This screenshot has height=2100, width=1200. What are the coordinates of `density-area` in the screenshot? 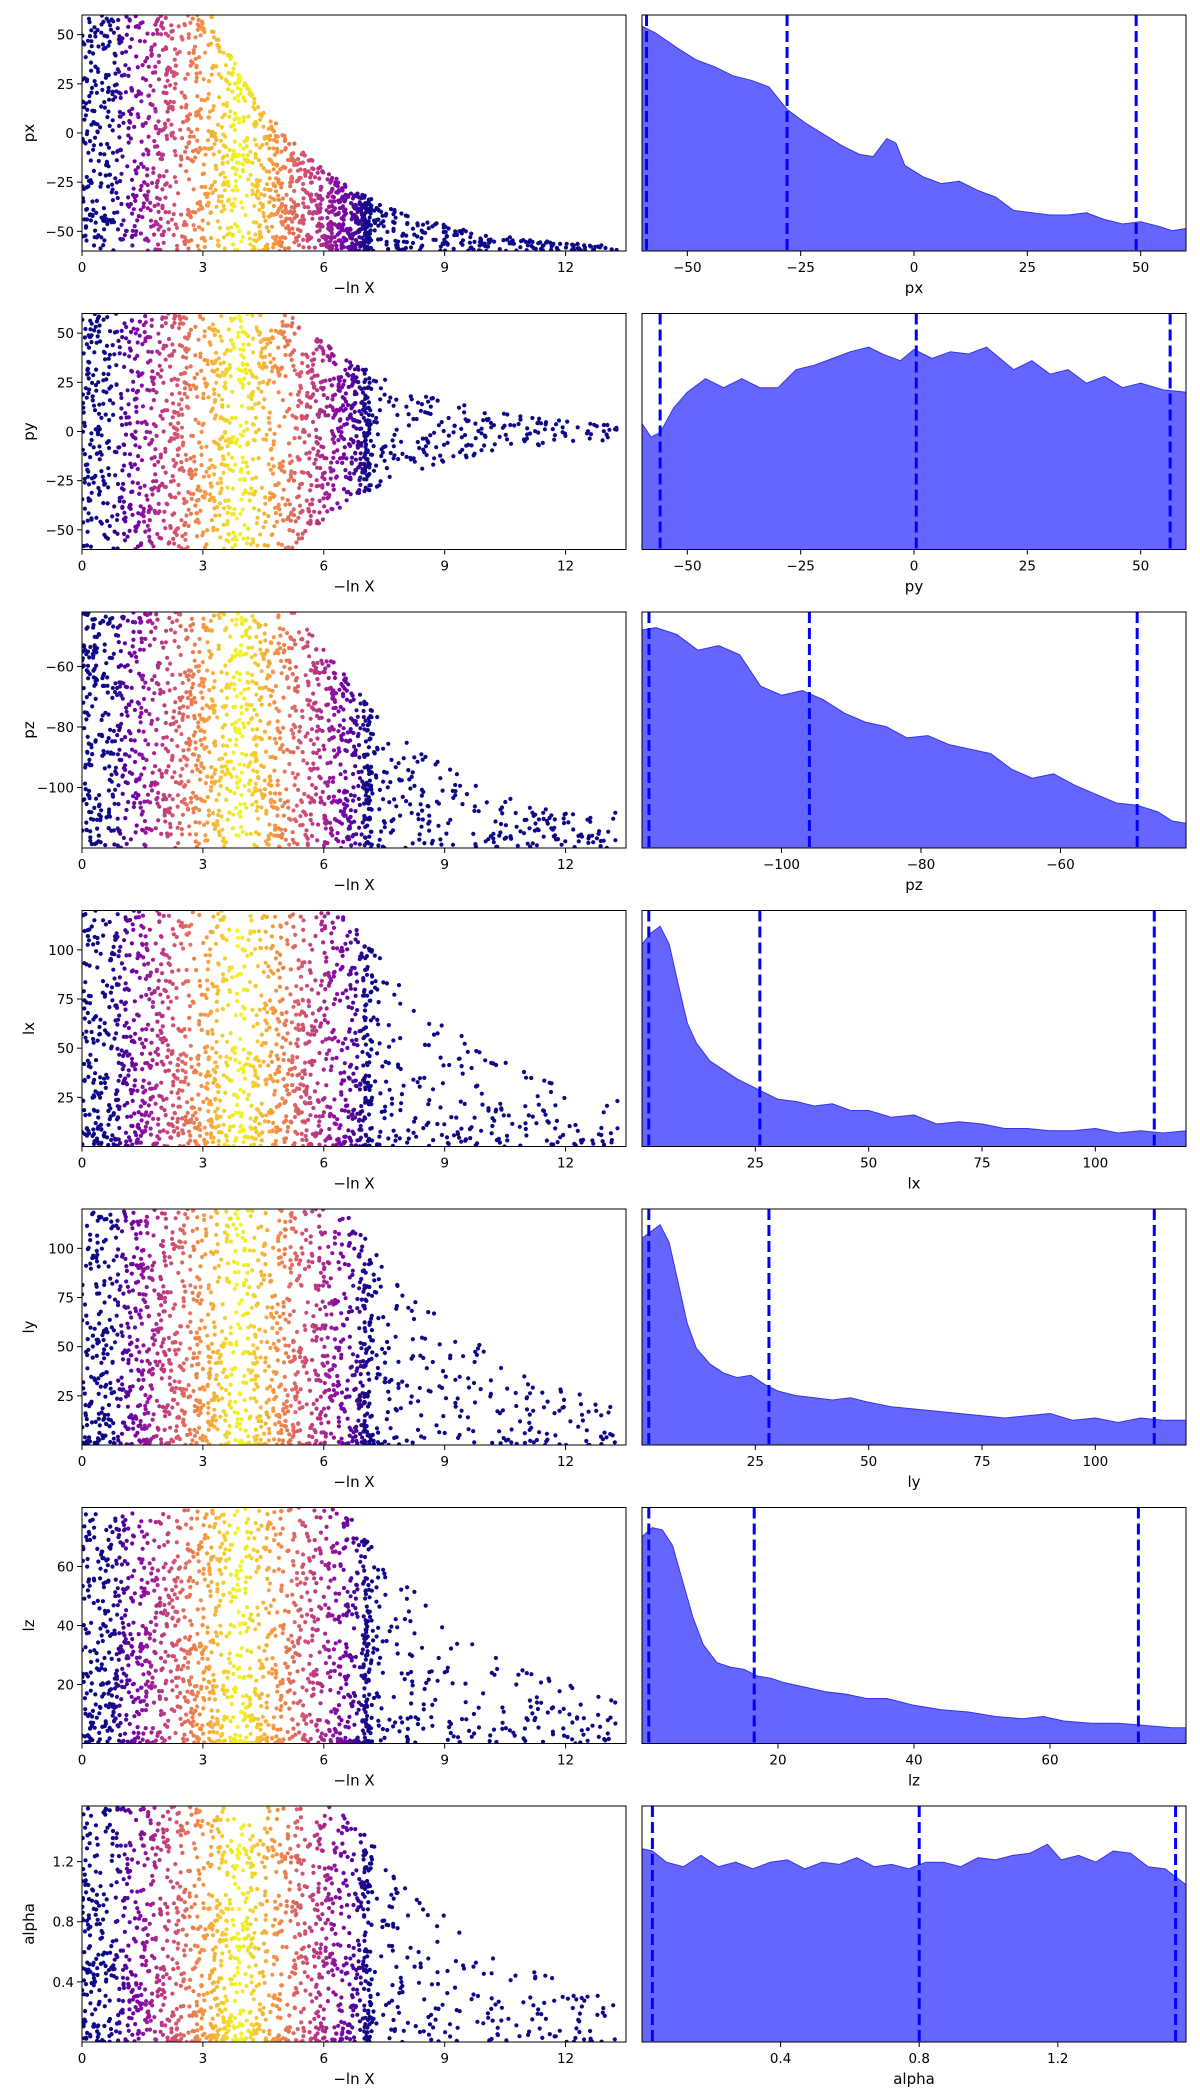 It's located at (914, 448).